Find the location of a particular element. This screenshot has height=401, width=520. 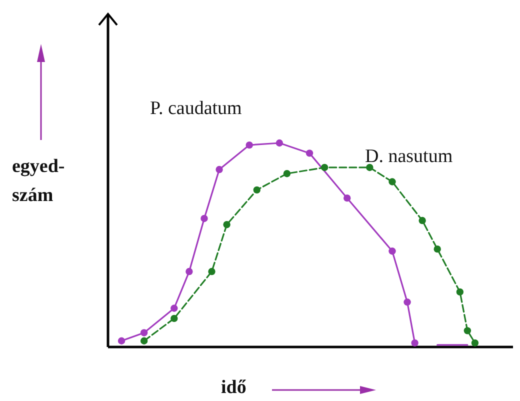

x-axis-title: idő is located at coordinates (233, 387).